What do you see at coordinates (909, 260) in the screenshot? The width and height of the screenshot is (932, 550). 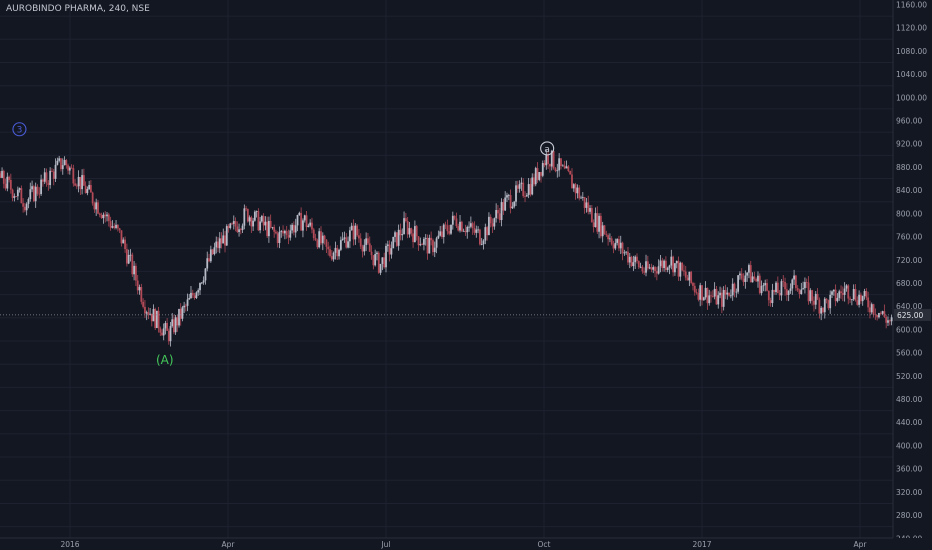 I see `price-tick-label: 720.00` at bounding box center [909, 260].